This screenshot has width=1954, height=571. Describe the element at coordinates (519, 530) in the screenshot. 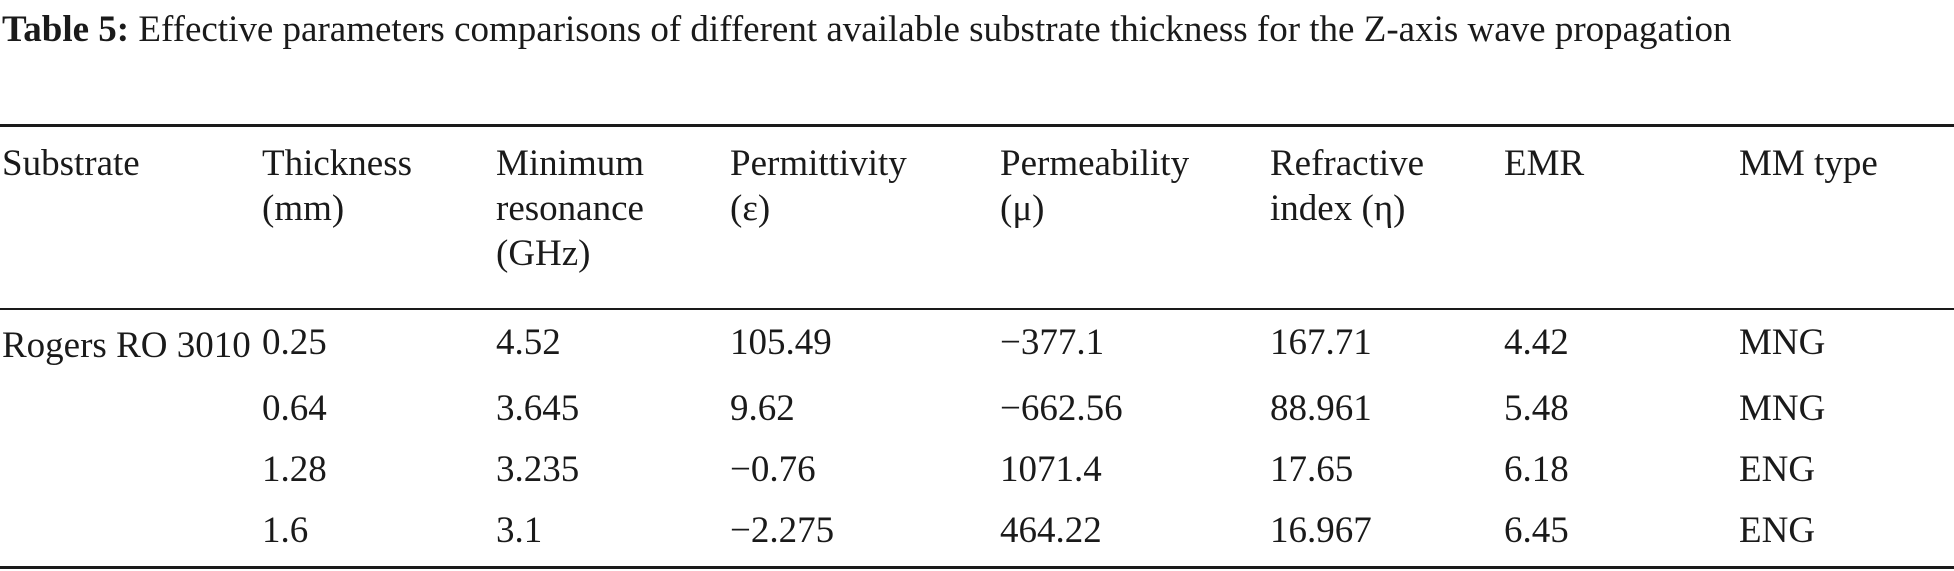

I see `cell-resonance: 3.1` at that location.